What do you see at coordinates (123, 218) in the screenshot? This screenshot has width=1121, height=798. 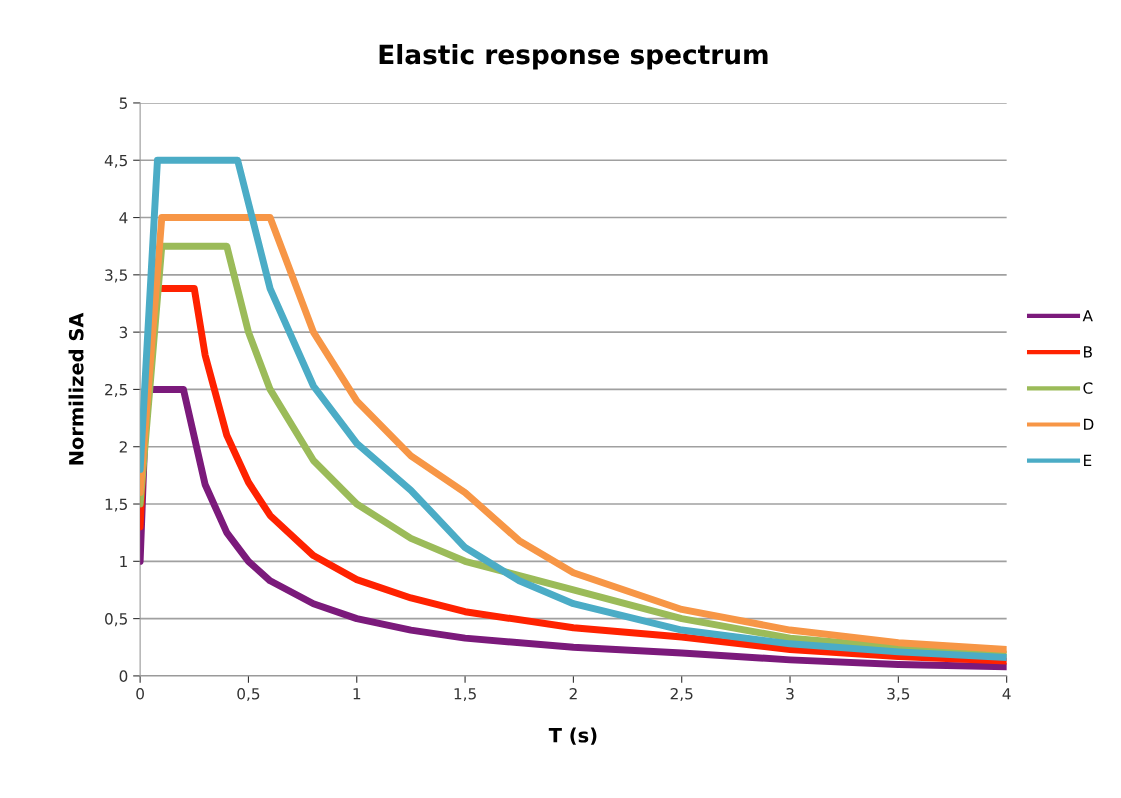 I see `y-tick-label: 4` at bounding box center [123, 218].